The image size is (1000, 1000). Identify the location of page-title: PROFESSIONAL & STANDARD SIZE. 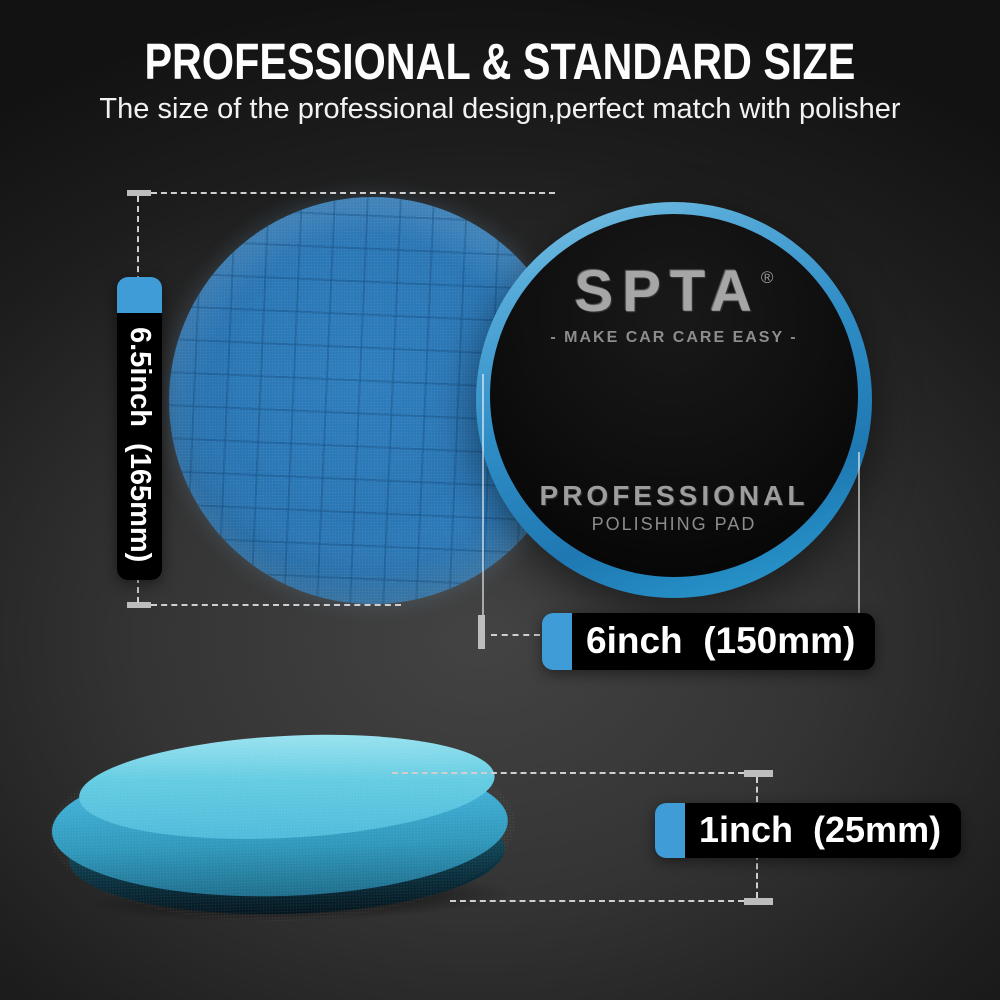
(500, 61).